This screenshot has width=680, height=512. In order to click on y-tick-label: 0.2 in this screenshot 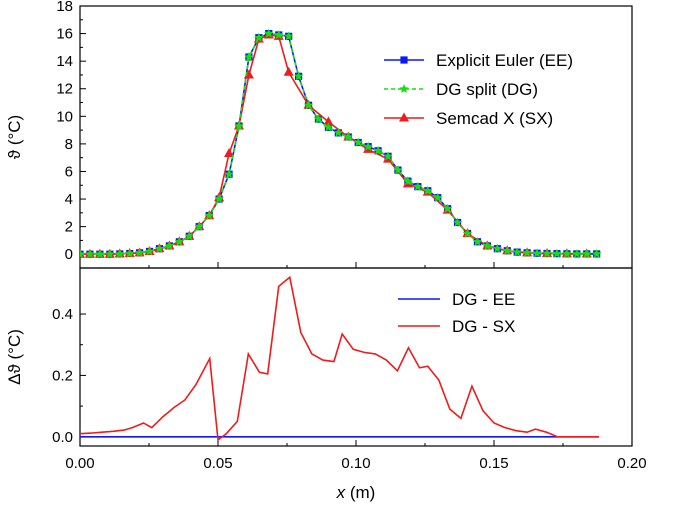, I will do `click(62, 375)`.